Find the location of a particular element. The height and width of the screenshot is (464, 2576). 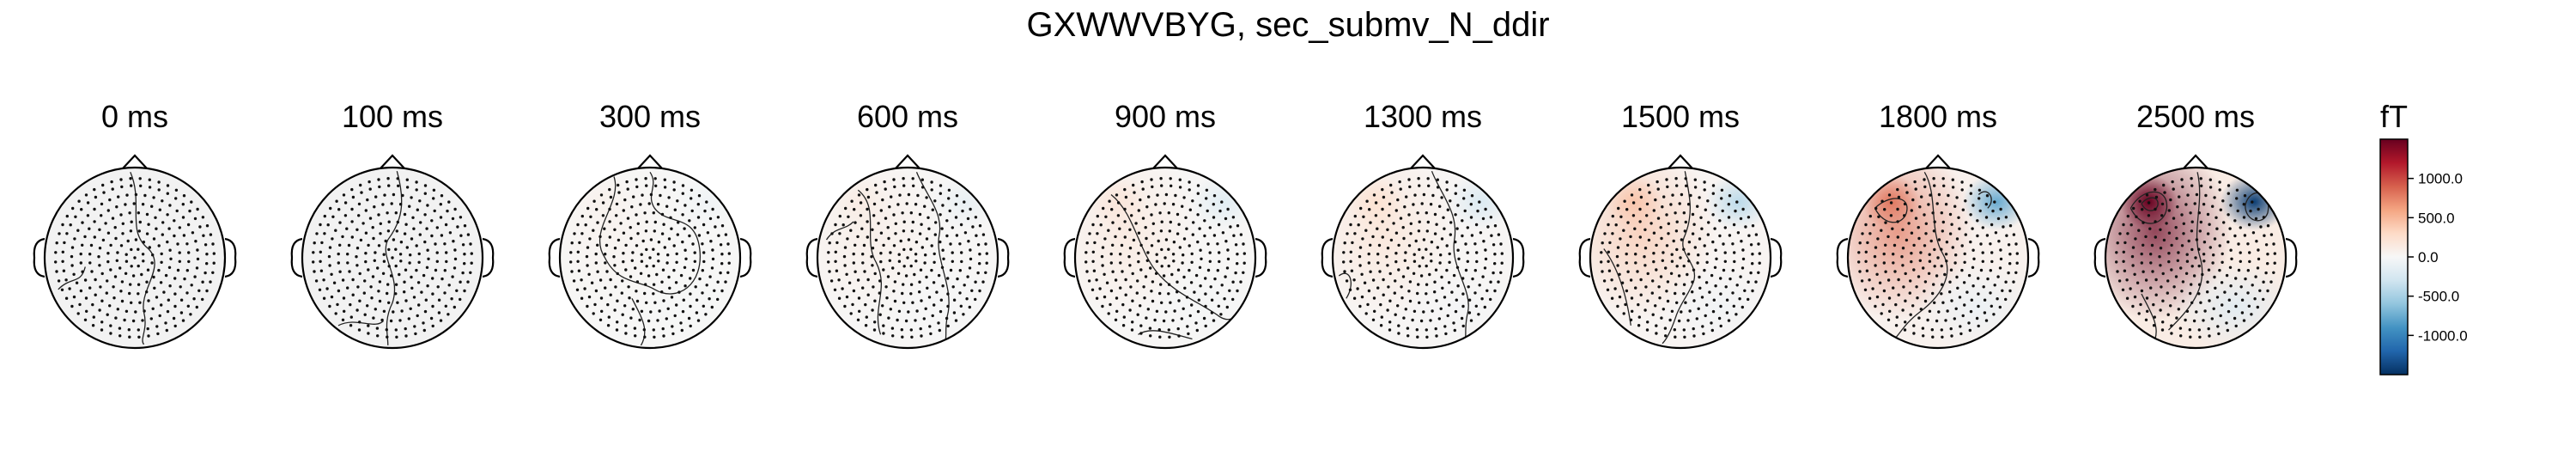

topomap-time-label: 1500 ms is located at coordinates (1681, 116).